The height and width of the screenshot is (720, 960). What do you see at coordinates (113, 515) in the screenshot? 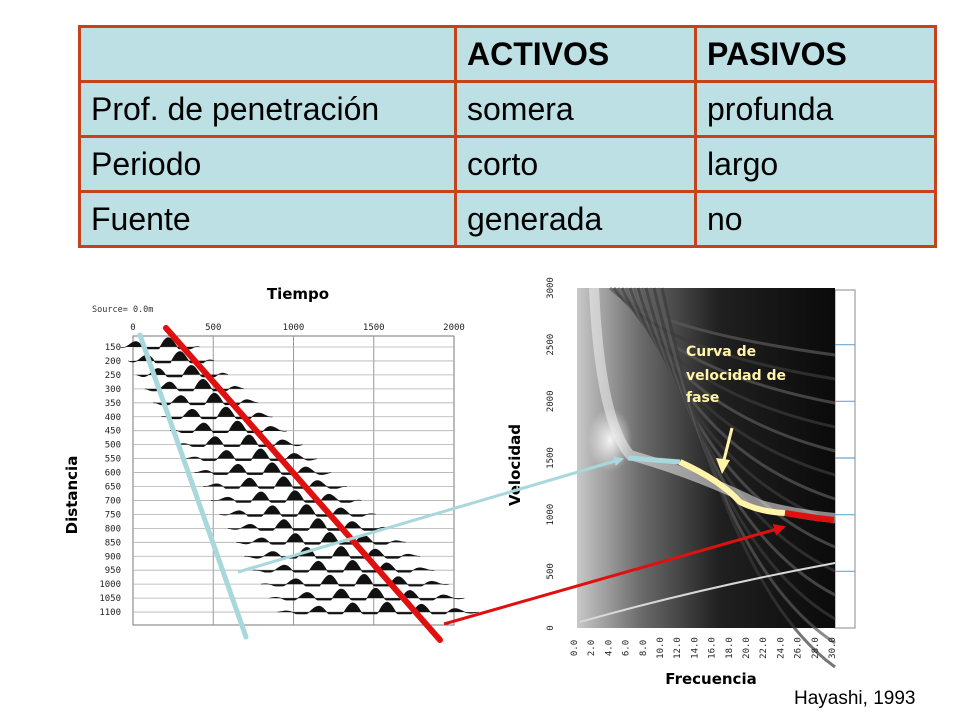
I see `distance-tick-label: 750` at bounding box center [113, 515].